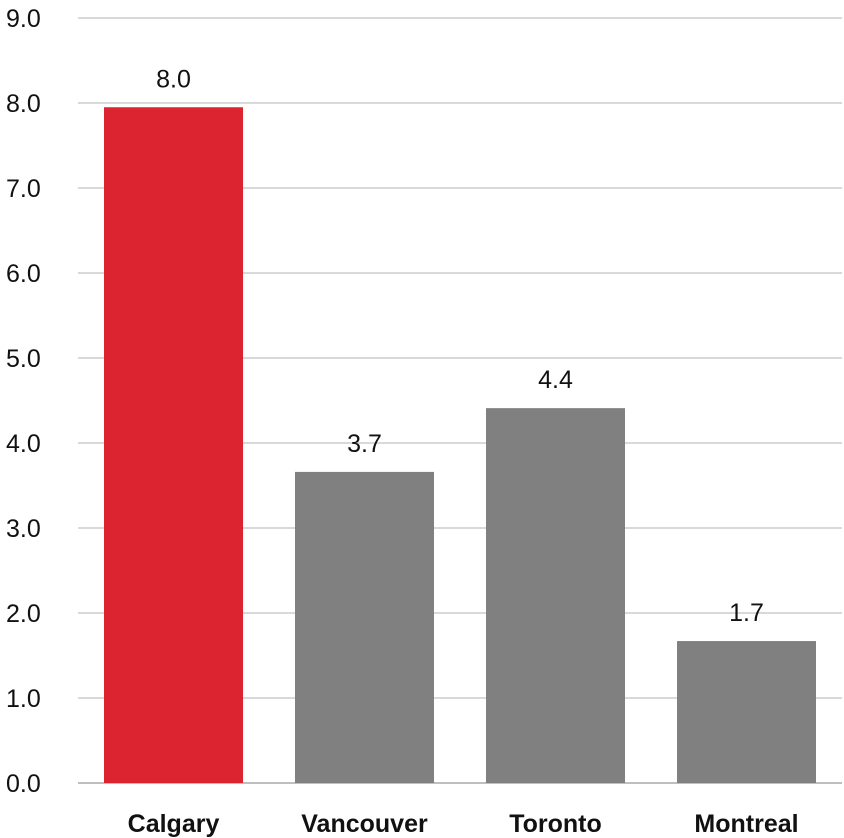 The height and width of the screenshot is (838, 844). What do you see at coordinates (746, 712) in the screenshot?
I see `bar-montreal` at bounding box center [746, 712].